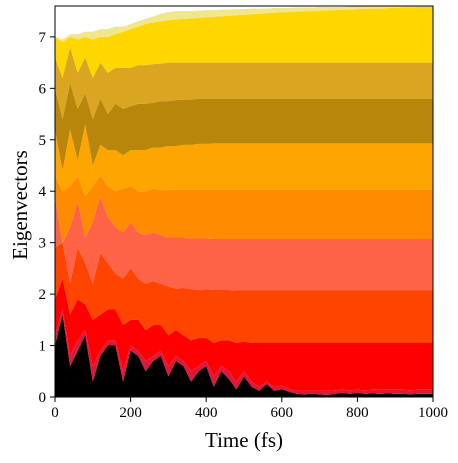  What do you see at coordinates (43, 398) in the screenshot?
I see `y-tick-label: 0` at bounding box center [43, 398].